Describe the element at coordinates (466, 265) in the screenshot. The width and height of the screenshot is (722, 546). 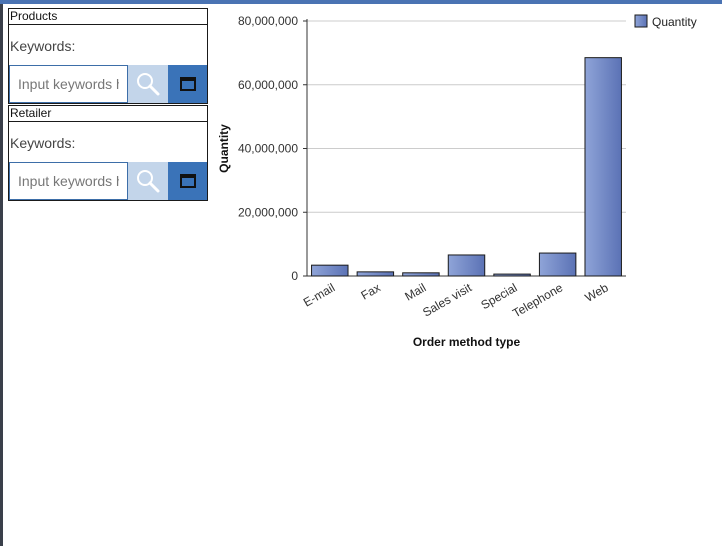
I see `bar-sales-visit` at that location.